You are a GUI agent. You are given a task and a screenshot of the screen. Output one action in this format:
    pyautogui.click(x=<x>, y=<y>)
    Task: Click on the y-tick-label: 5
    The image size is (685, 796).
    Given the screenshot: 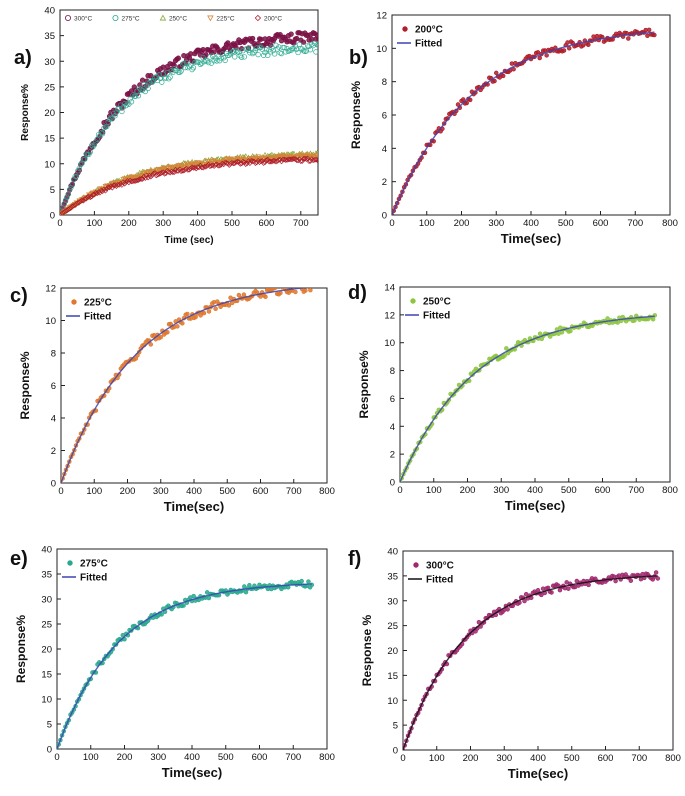 What is the action you would take?
    pyautogui.click(x=395, y=726)
    